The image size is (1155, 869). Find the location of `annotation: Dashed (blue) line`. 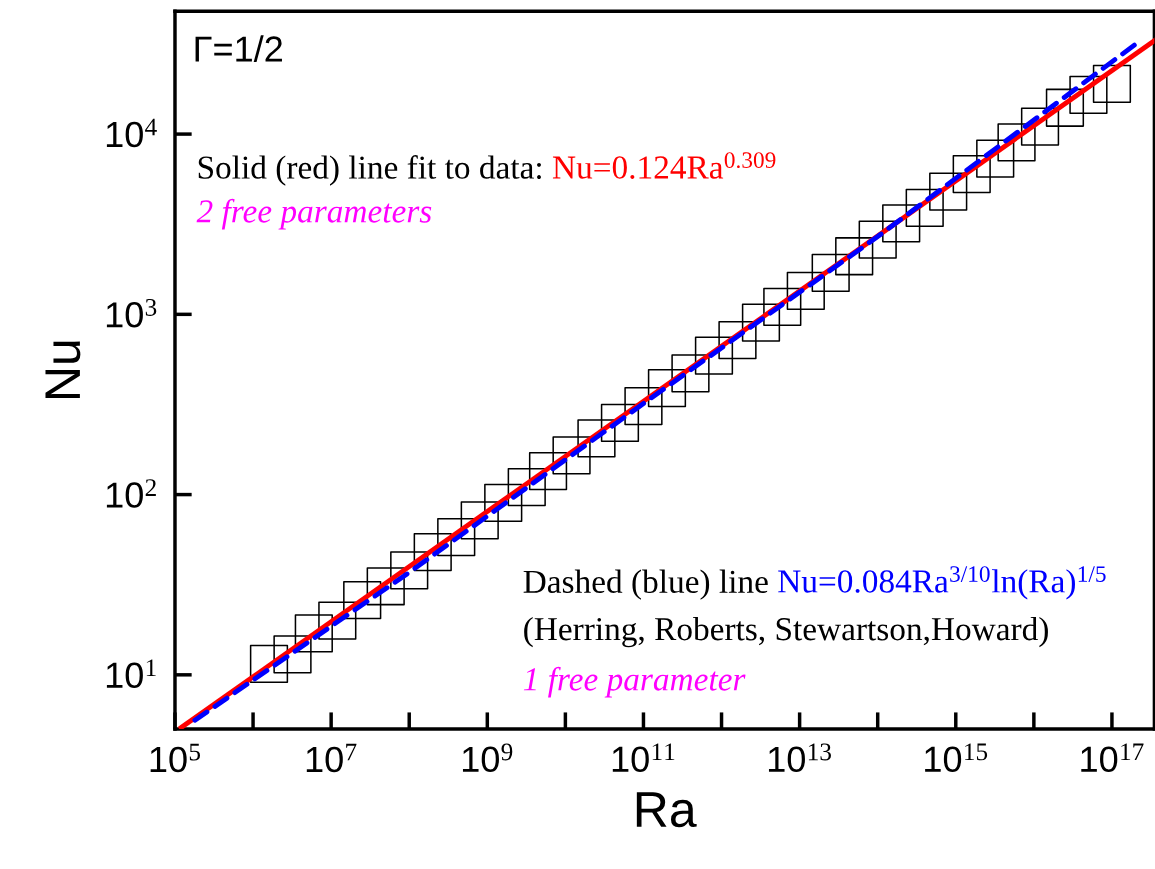

annotation: Dashed (blue) line is located at coordinates (645, 584).